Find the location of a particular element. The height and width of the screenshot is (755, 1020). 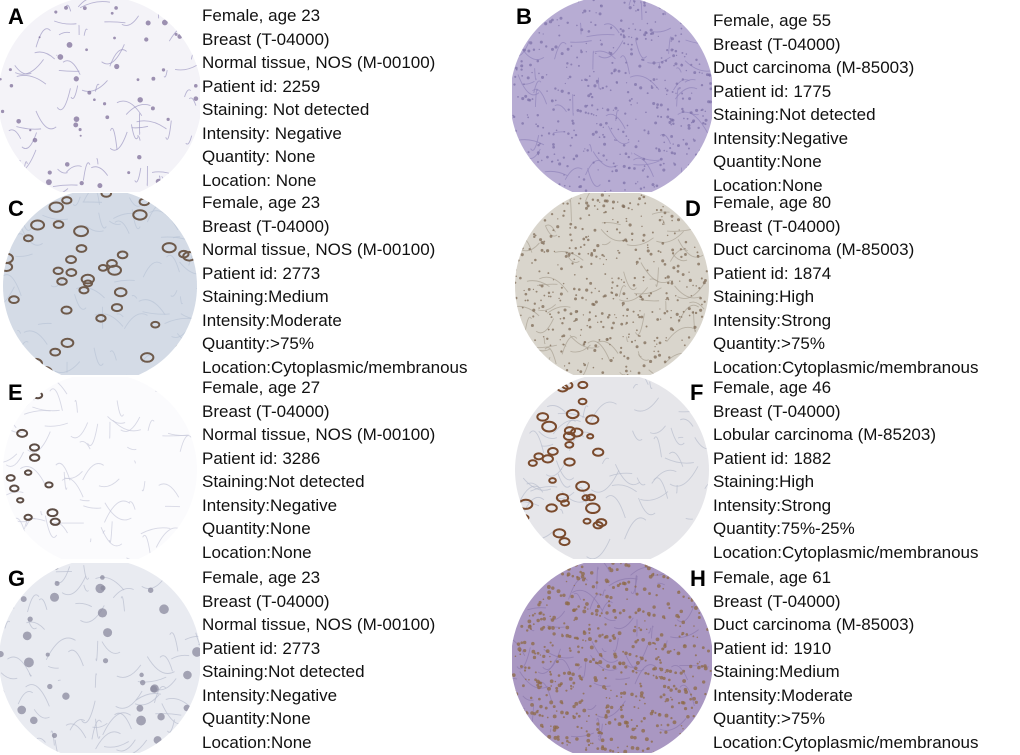

caption-line: Patient id: 1874 is located at coordinates (772, 273).